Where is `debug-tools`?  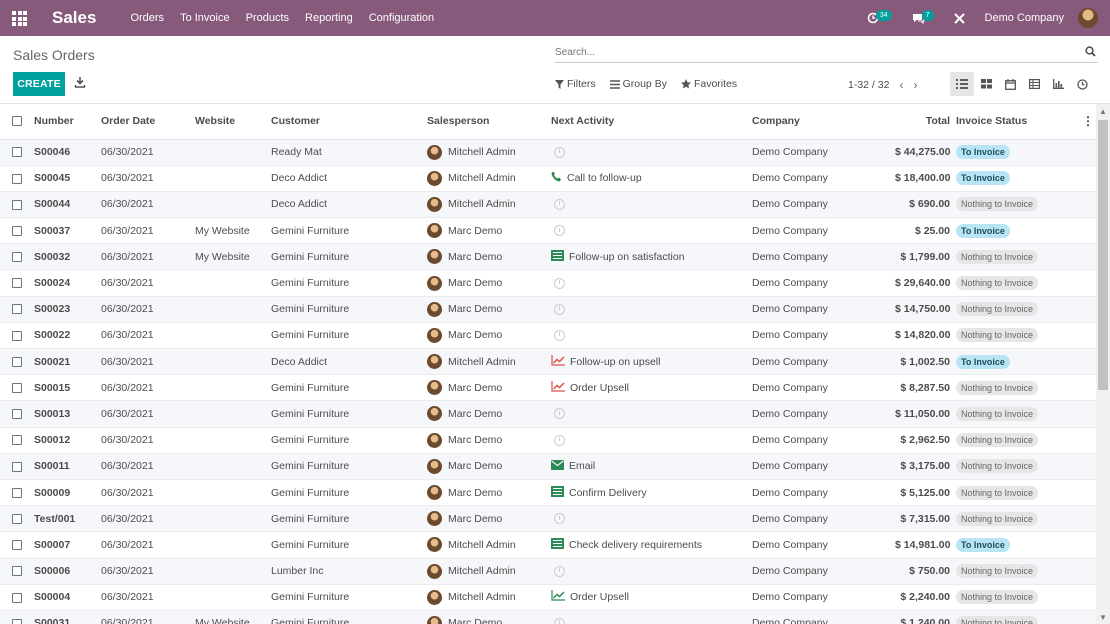
debug-tools is located at coordinates (959, 18).